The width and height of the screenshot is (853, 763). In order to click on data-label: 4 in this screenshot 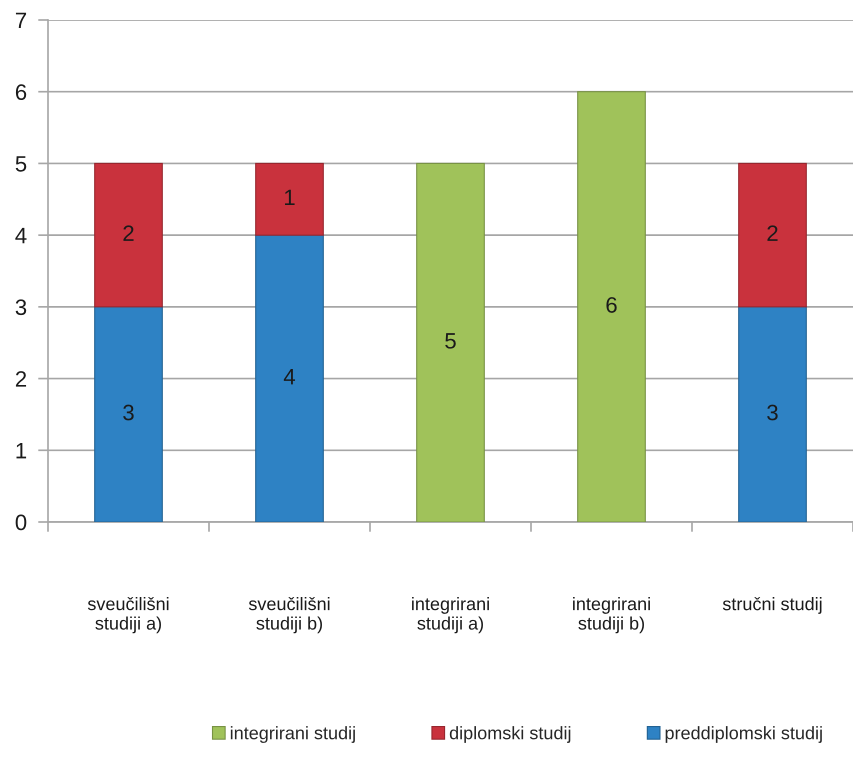, I will do `click(290, 376)`.